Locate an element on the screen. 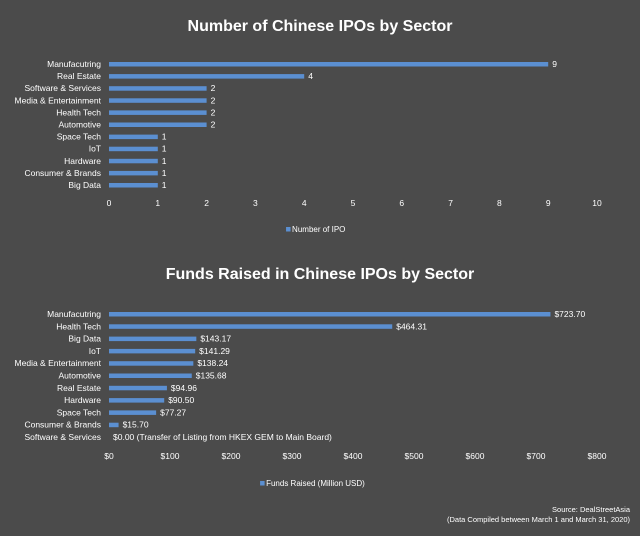 This screenshot has height=536, width=640. data-label: $15.70 is located at coordinates (136, 425).